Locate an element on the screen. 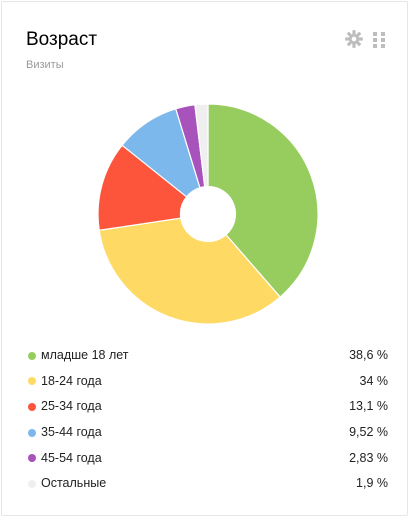 This screenshot has height=519, width=411. legend-item-45-54: 45-54 года 2,83 % is located at coordinates (207, 459).